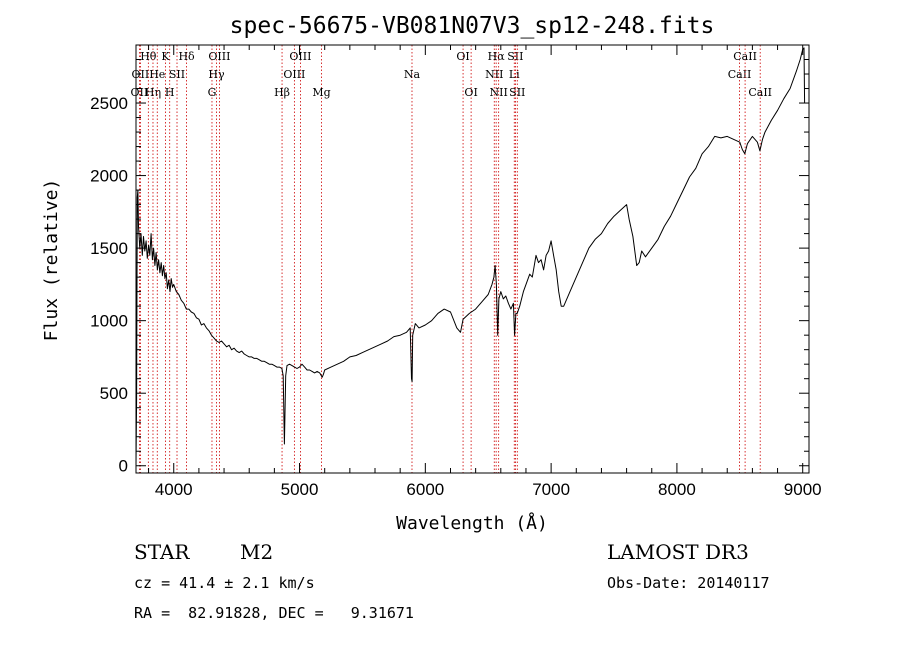 The image size is (900, 649). I want to click on x-tick-label: 9000, so click(803, 489).